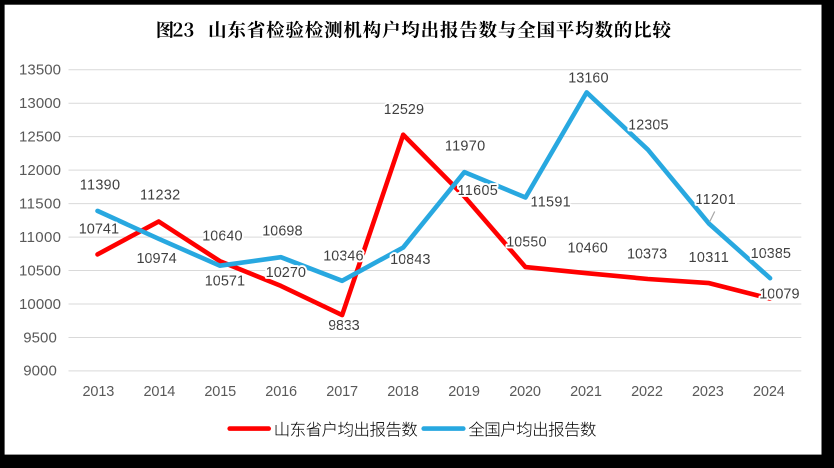 The height and width of the screenshot is (468, 834). Describe the element at coordinates (281, 392) in the screenshot. I see `svg-text: 2016` at that location.